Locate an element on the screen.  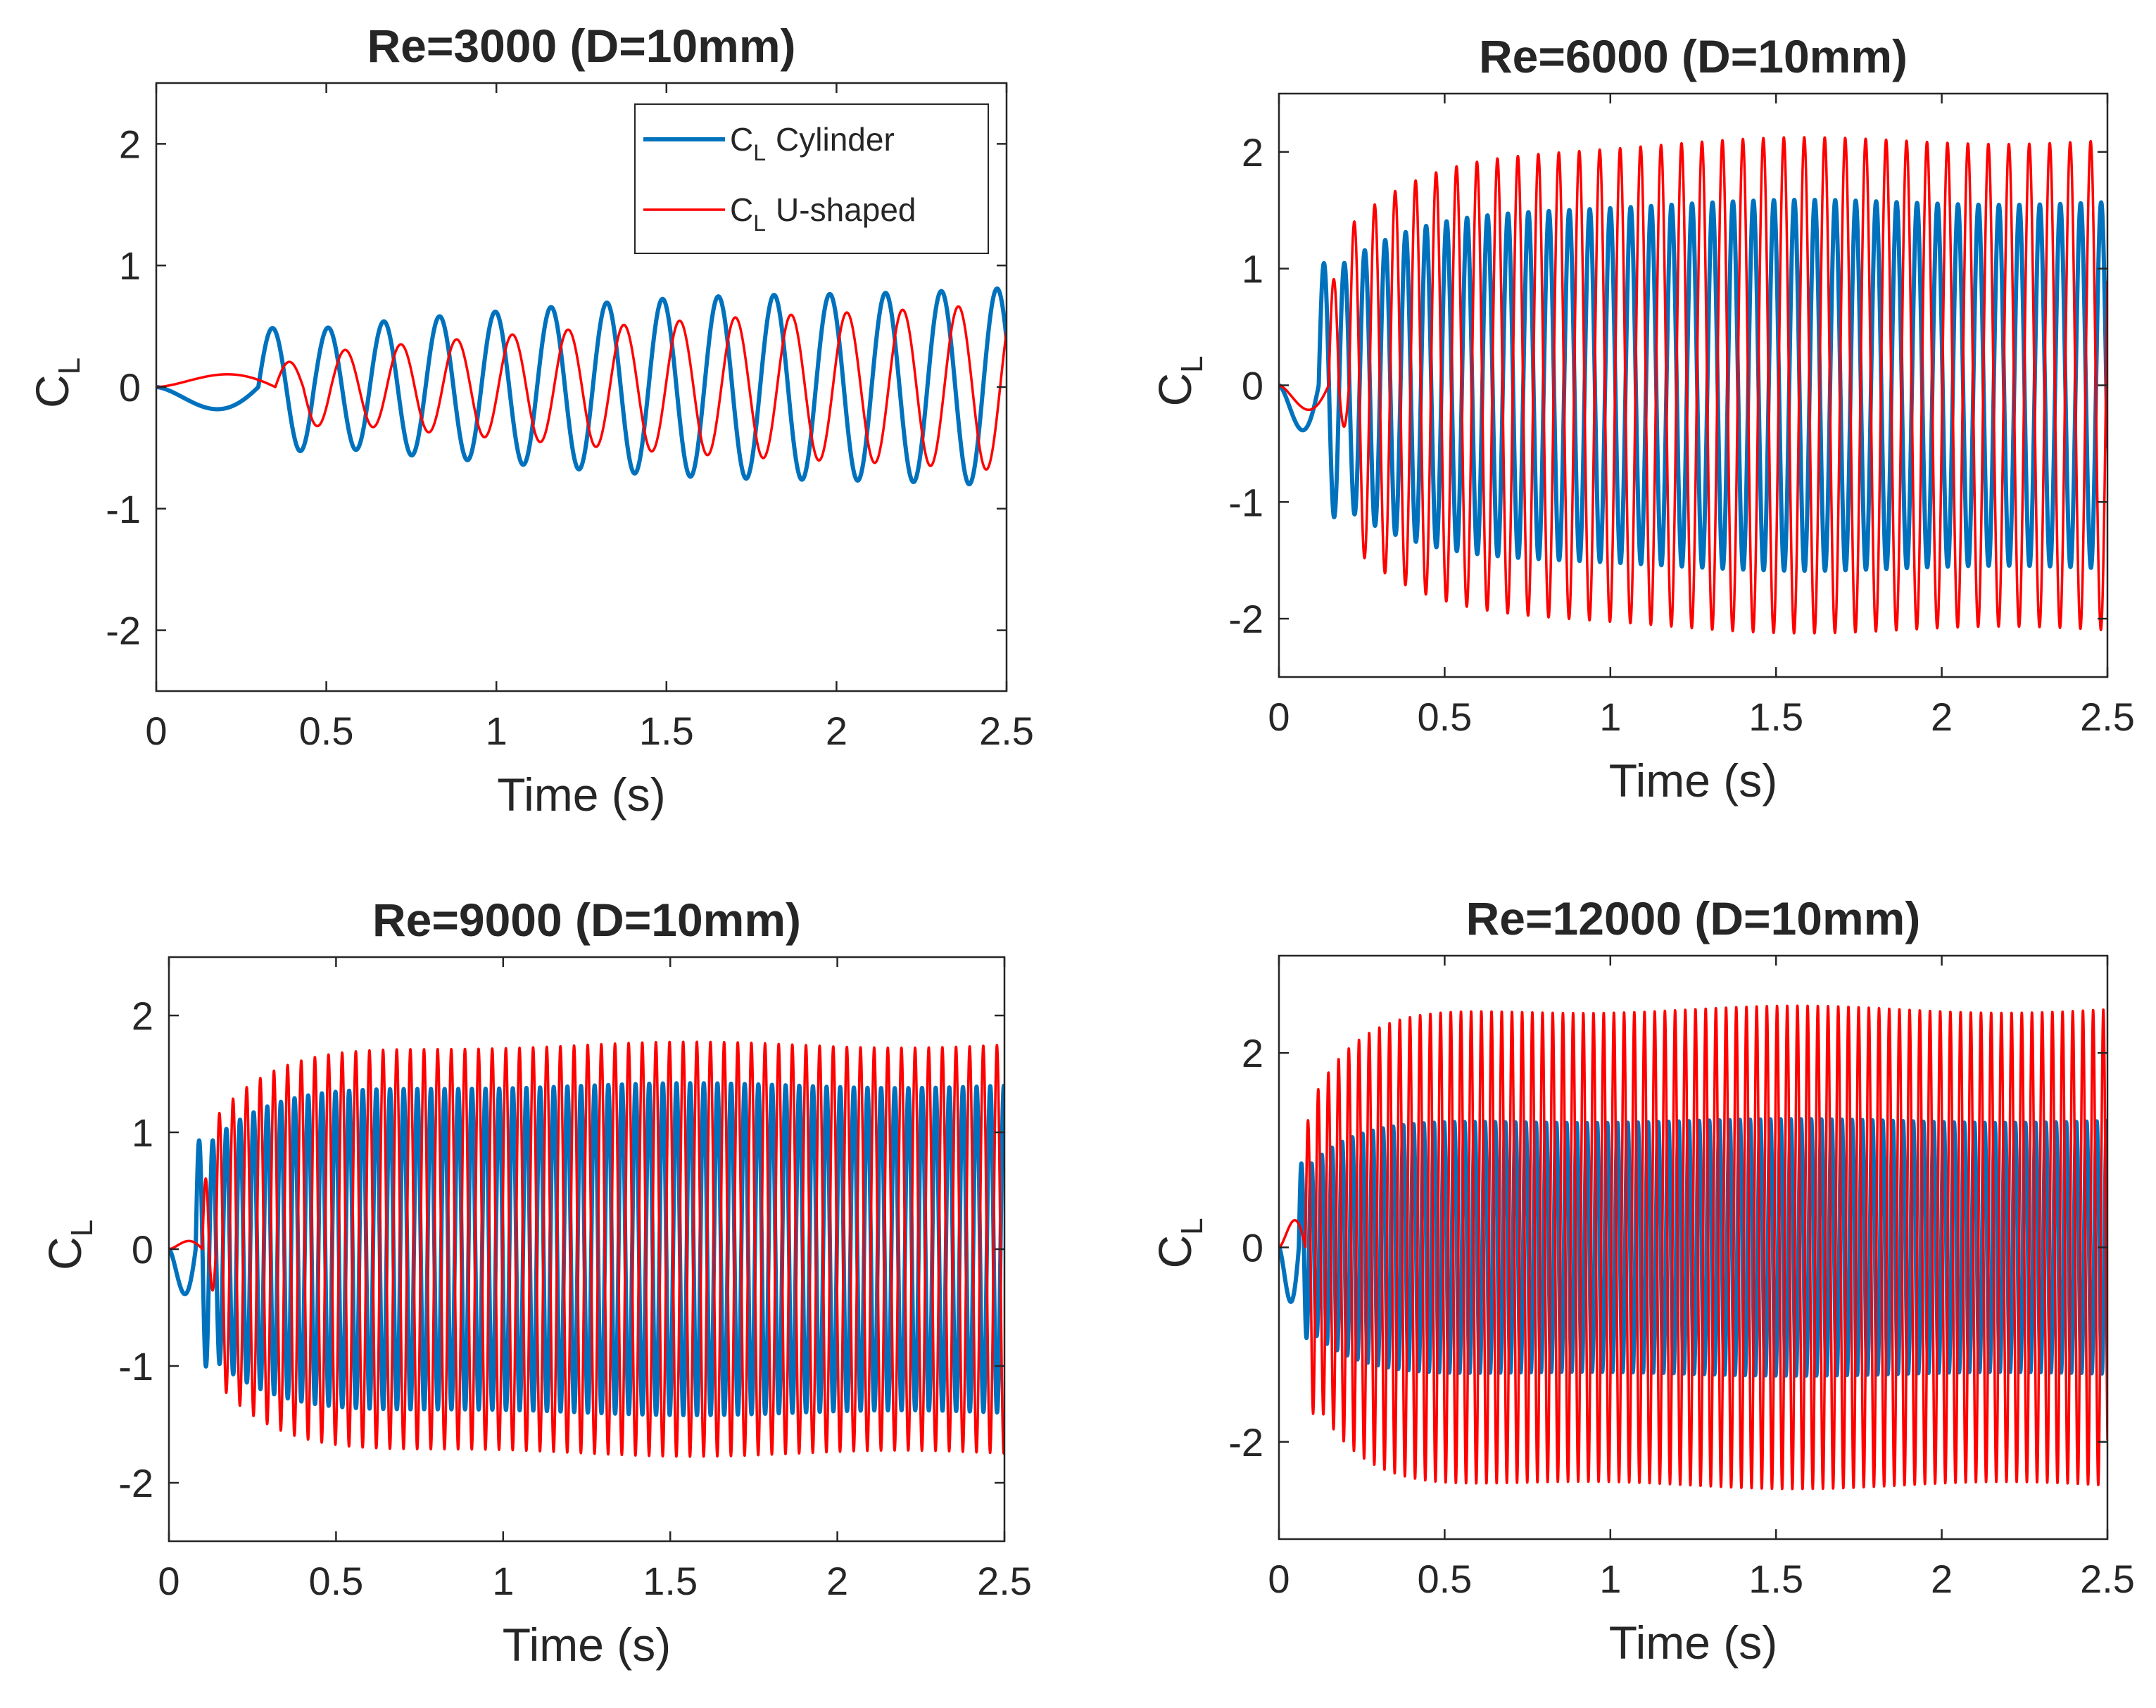
legend-box is located at coordinates (811, 178).